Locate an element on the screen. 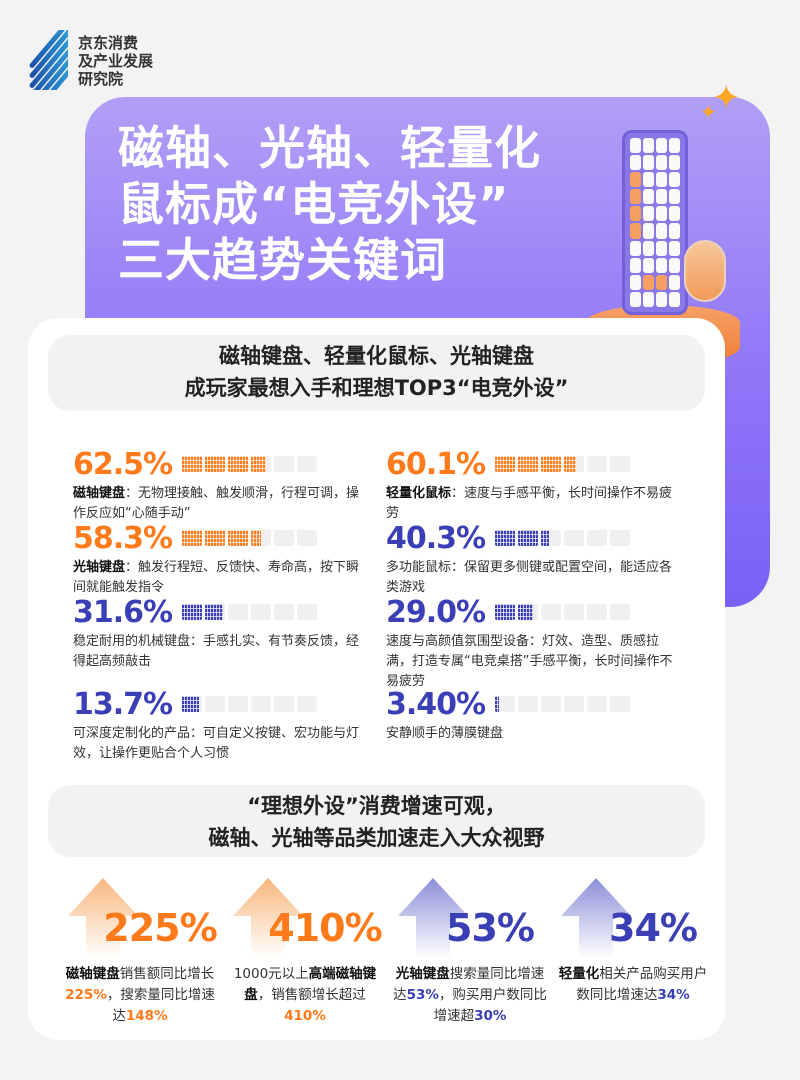  stat-label: 磁轴键盘 is located at coordinates (99, 493).